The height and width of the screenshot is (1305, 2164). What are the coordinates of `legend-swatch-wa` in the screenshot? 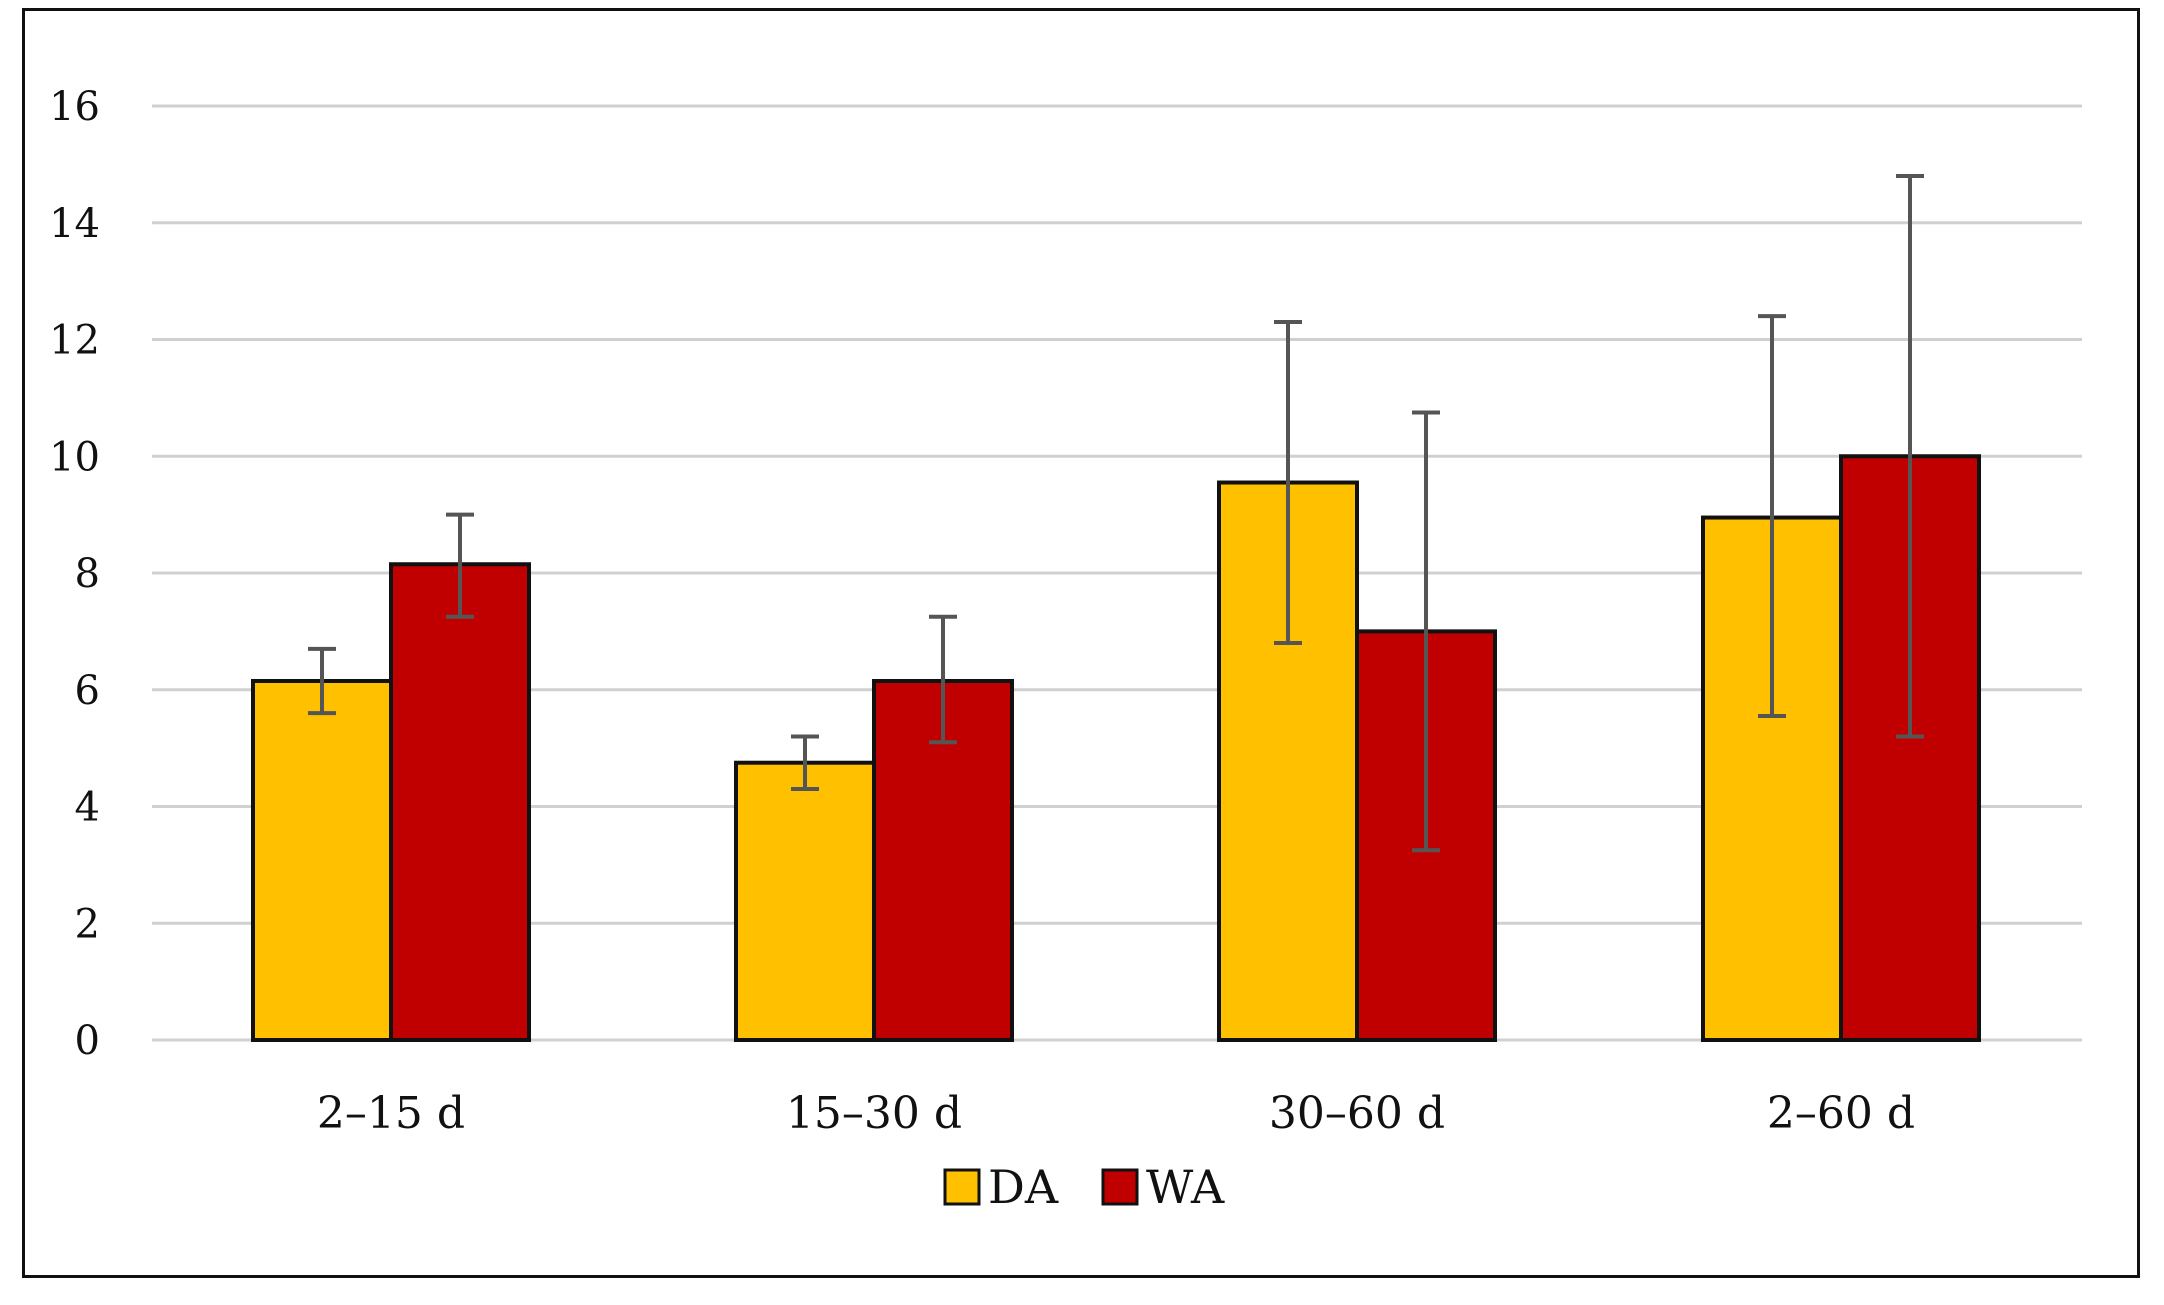 It's located at (1120, 1187).